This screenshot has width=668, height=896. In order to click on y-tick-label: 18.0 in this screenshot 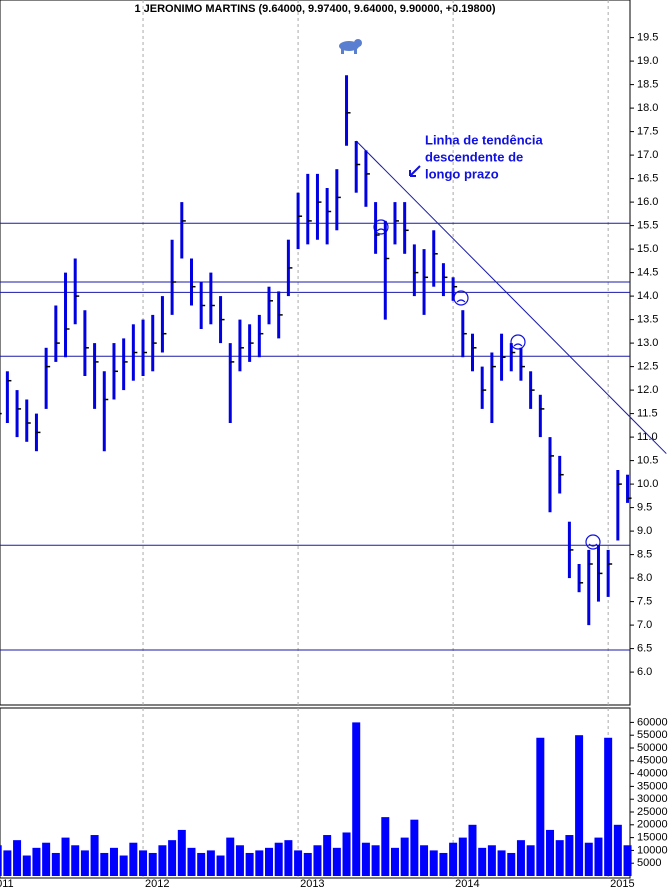, I will do `click(647, 108)`.